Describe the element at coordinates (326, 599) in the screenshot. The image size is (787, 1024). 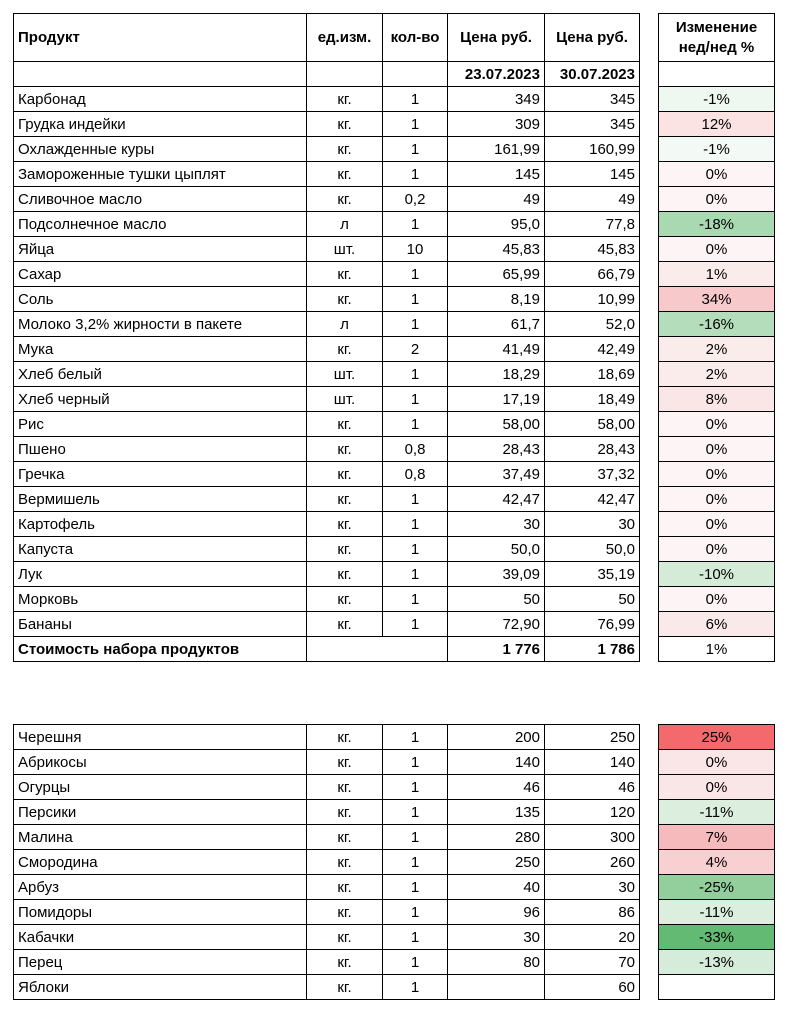
I see `table-row: Морковь кг. 1 50 50` at that location.